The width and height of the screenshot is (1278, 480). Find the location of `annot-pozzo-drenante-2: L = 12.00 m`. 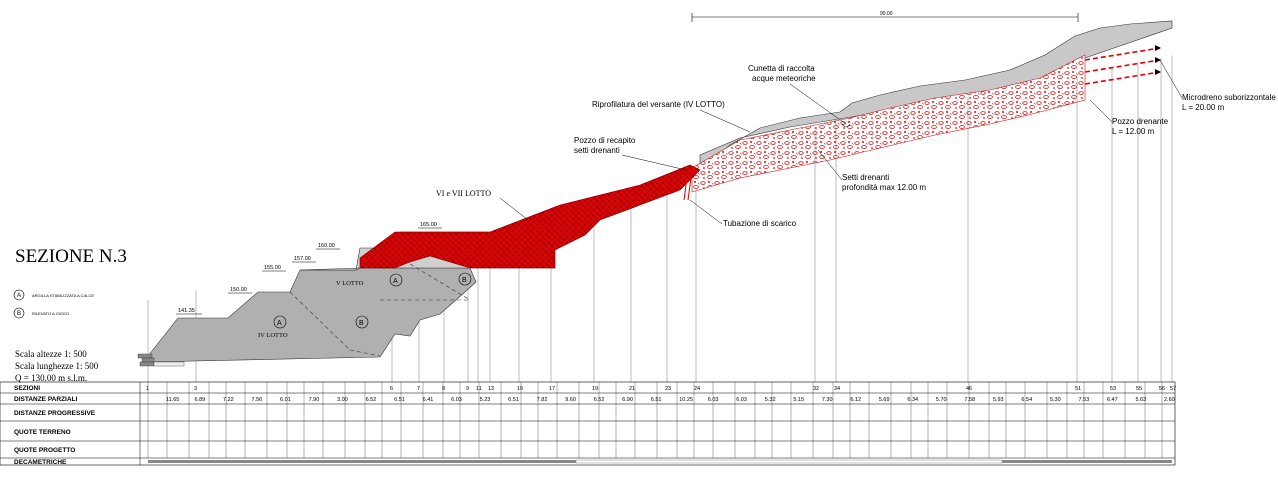

annot-pozzo-drenante-2: L = 12.00 m is located at coordinates (1133, 131).